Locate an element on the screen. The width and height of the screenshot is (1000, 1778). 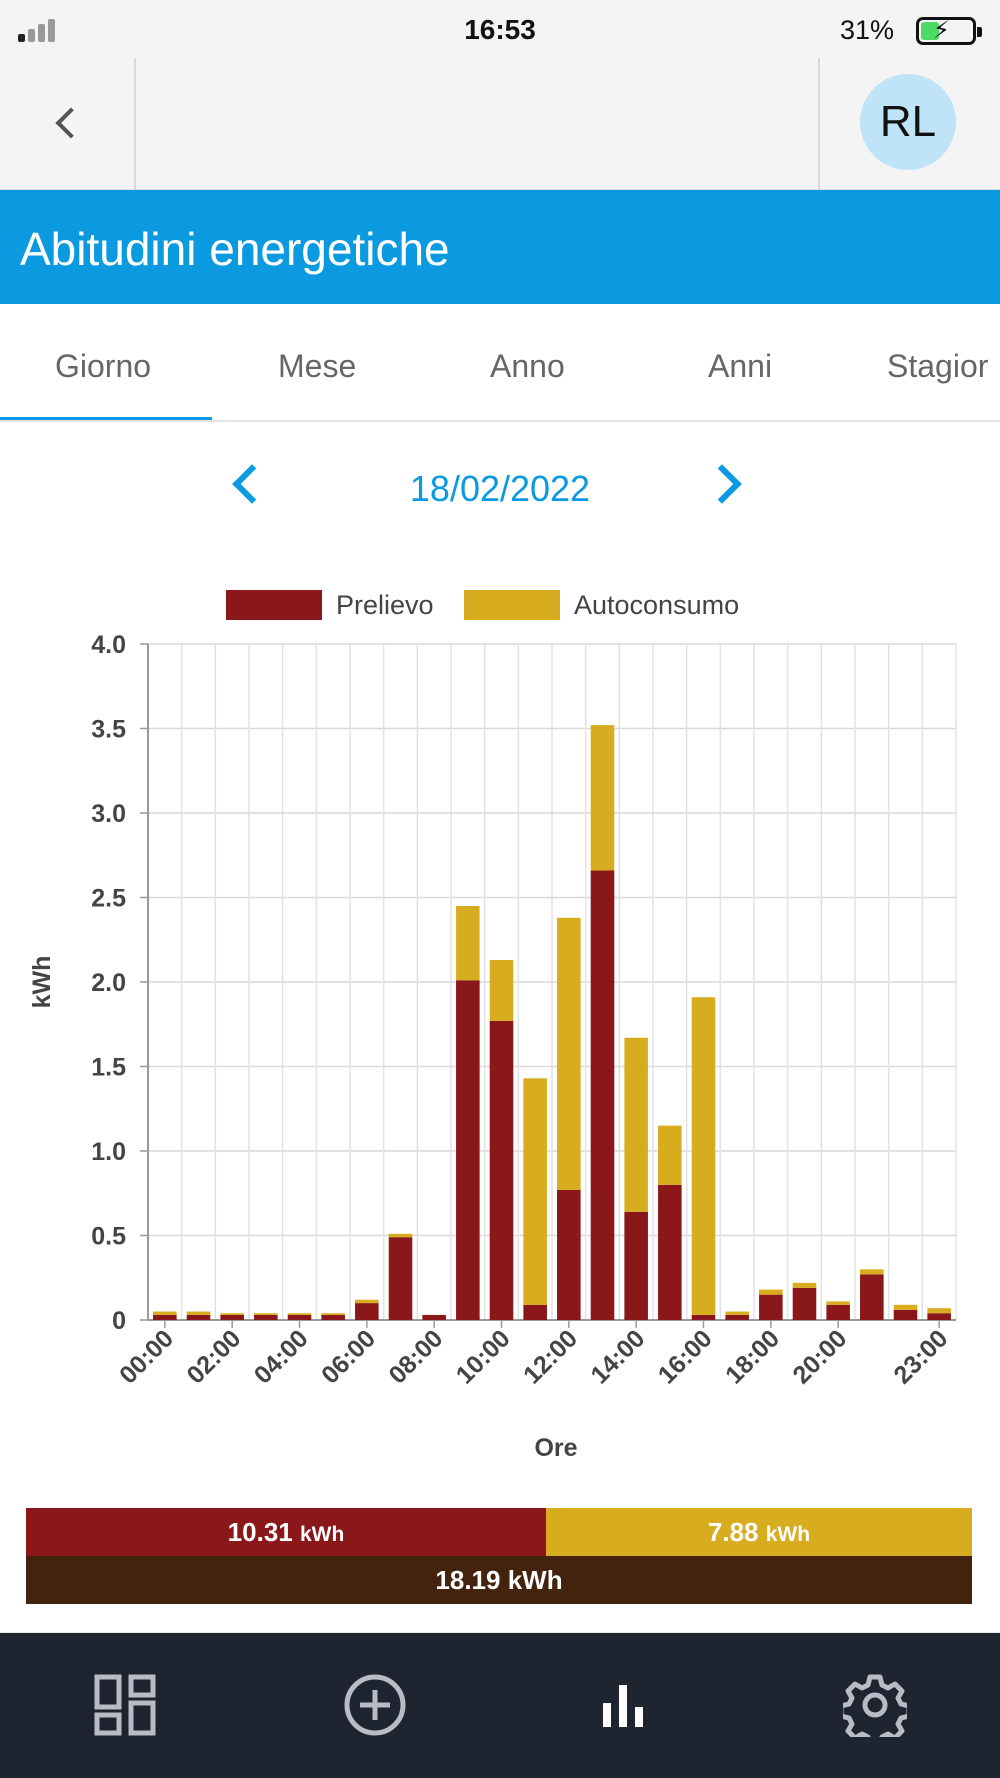
x-tick-label: 18:00 is located at coordinates (752, 1356).